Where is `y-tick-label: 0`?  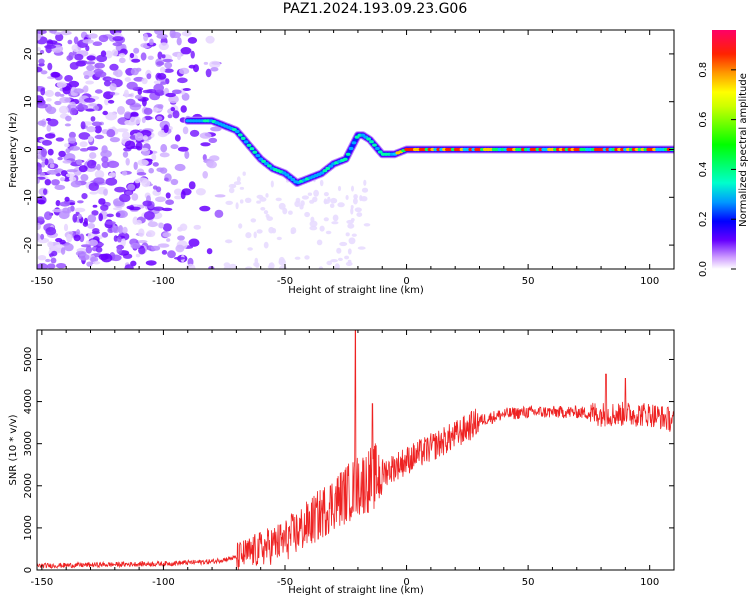
y-tick-label: 0 is located at coordinates (28, 570).